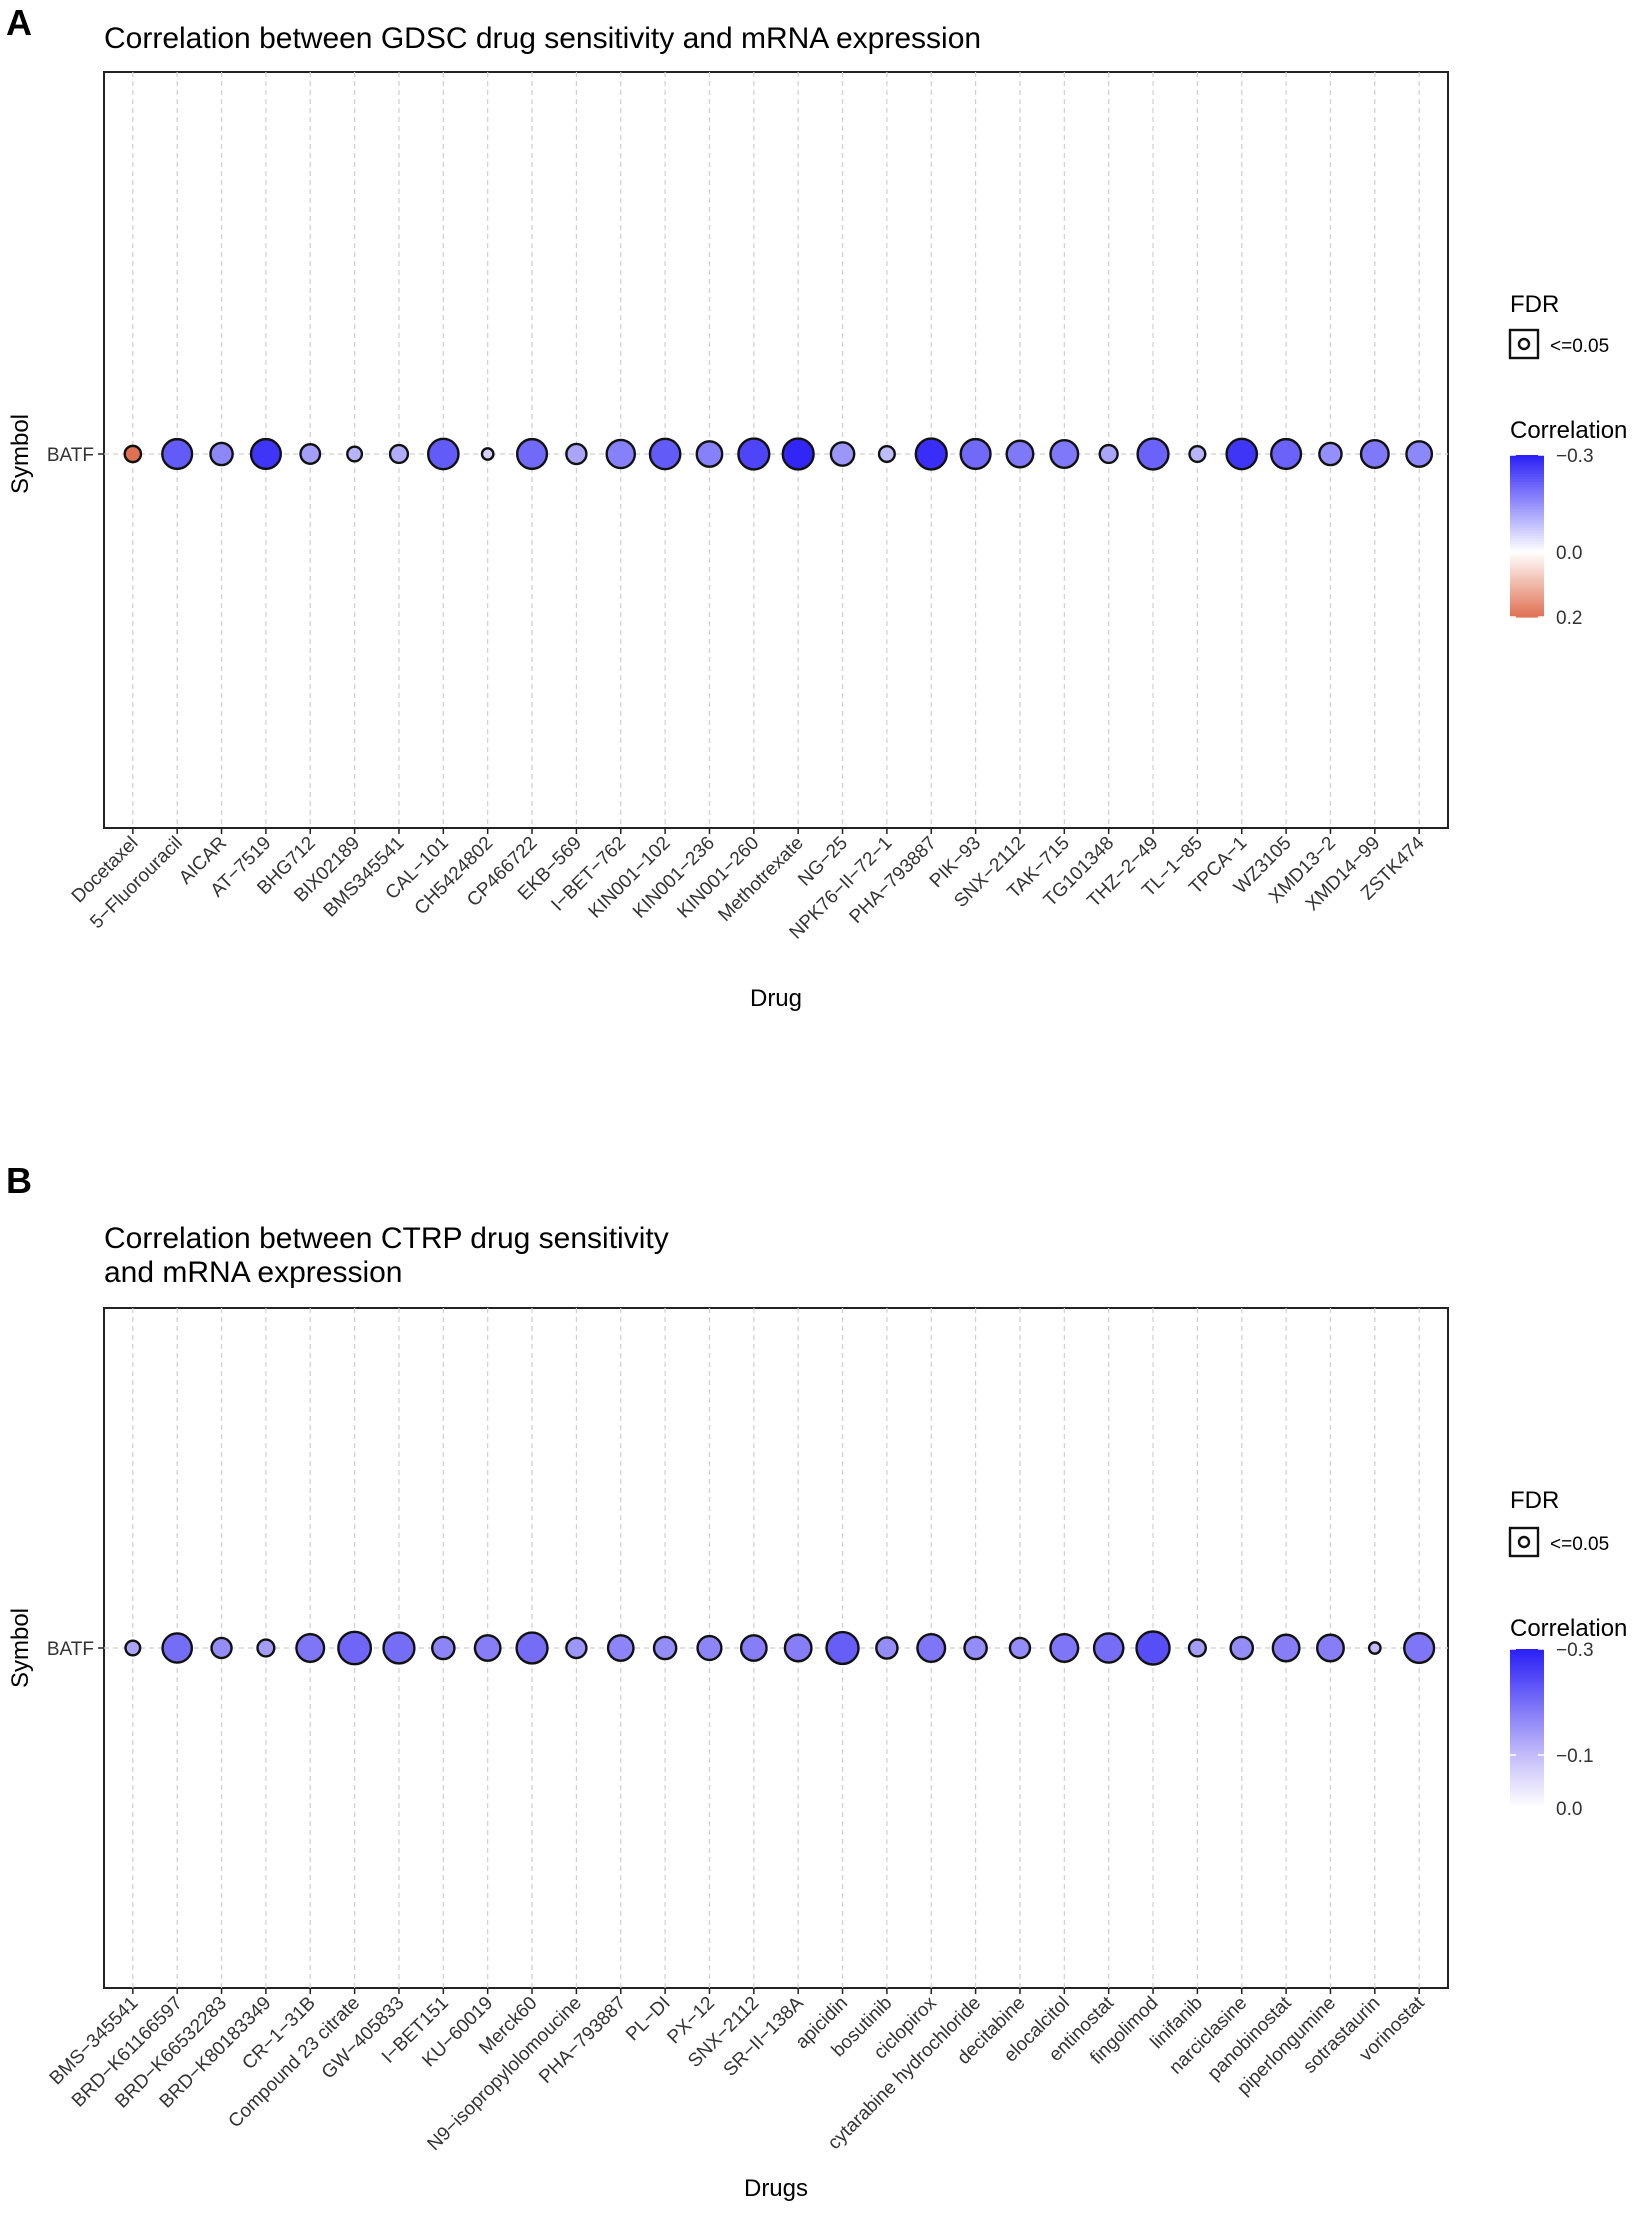 The image size is (1649, 2214). What do you see at coordinates (1575, 1650) in the screenshot?
I see `colorbar-tick-label: −0.3` at bounding box center [1575, 1650].